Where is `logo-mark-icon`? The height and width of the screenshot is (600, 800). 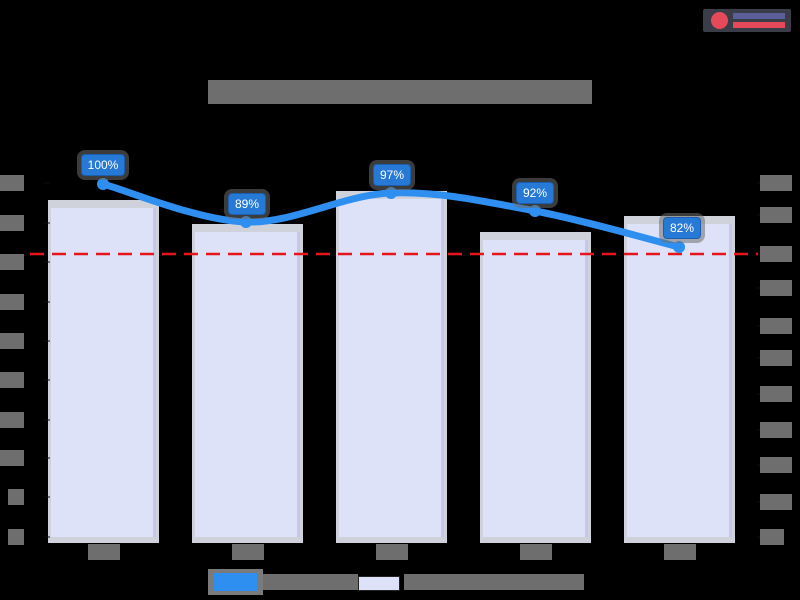 logo-mark-icon is located at coordinates (719, 20).